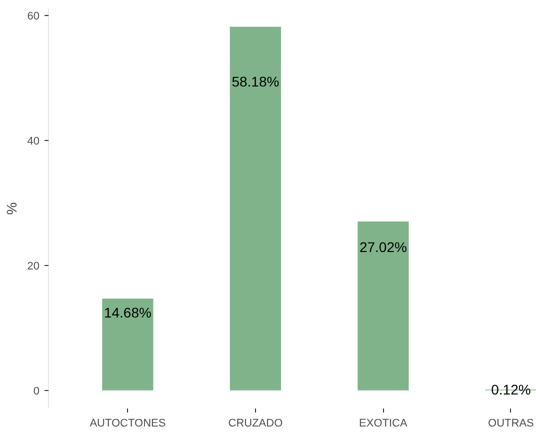 The width and height of the screenshot is (536, 436). Describe the element at coordinates (128, 312) in the screenshot. I see `data-label: 14.68%` at that location.